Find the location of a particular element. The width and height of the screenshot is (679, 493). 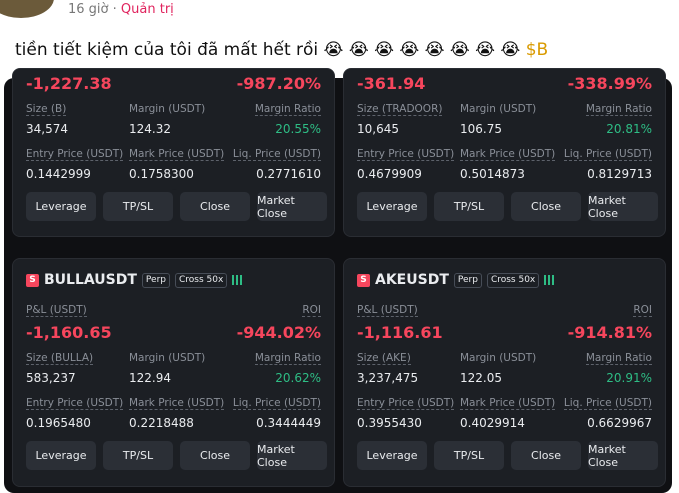

card-header: S BULLAUSDT Perp Cross 50x is located at coordinates (134, 280).